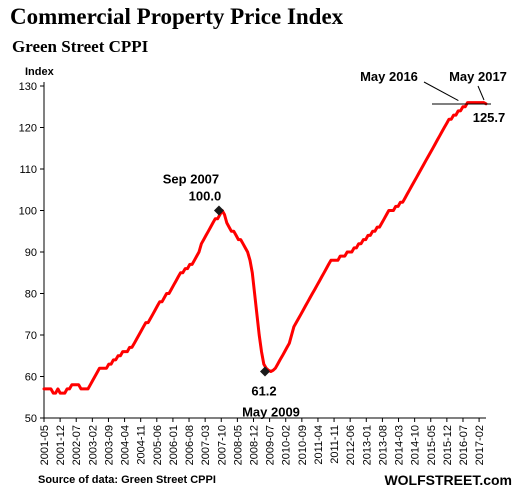 The image size is (526, 494). What do you see at coordinates (28, 87) in the screenshot?
I see `y-tick-label: 130` at bounding box center [28, 87].